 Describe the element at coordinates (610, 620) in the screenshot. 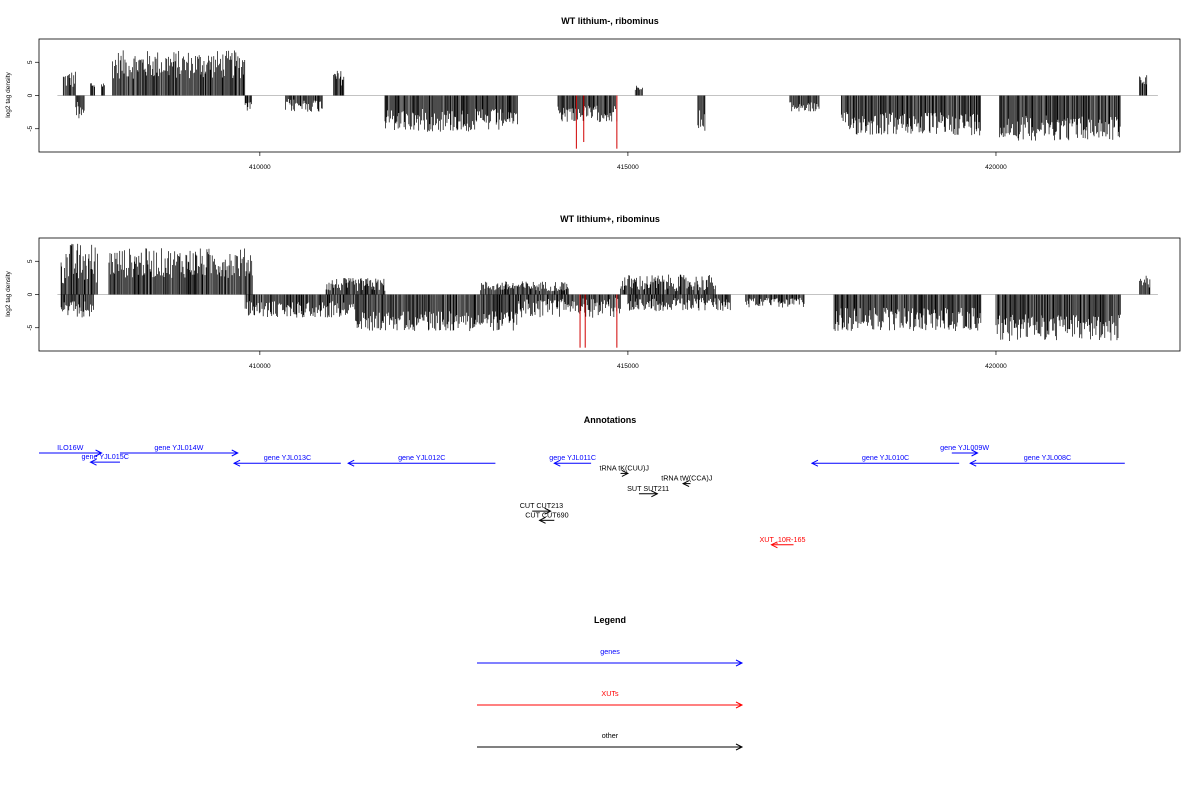

I see `legend-title: Legend` at that location.